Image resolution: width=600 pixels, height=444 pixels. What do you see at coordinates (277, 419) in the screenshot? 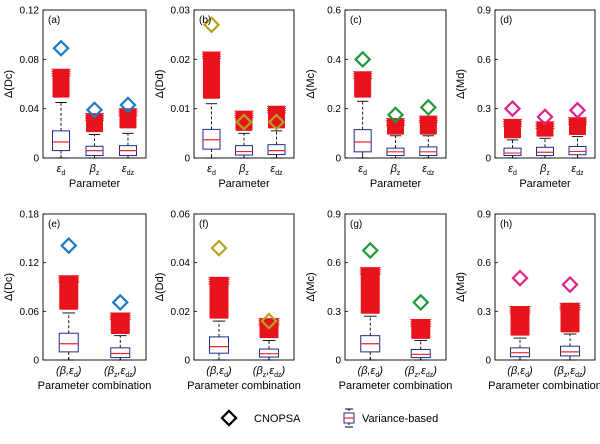
I see `legend-cnopsa-label: CNOPSA` at bounding box center [277, 419].